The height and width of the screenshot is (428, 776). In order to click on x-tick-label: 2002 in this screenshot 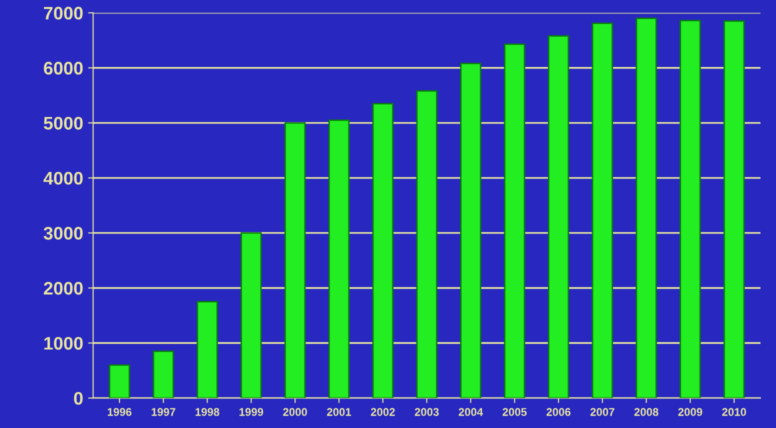, I will do `click(382, 412)`.